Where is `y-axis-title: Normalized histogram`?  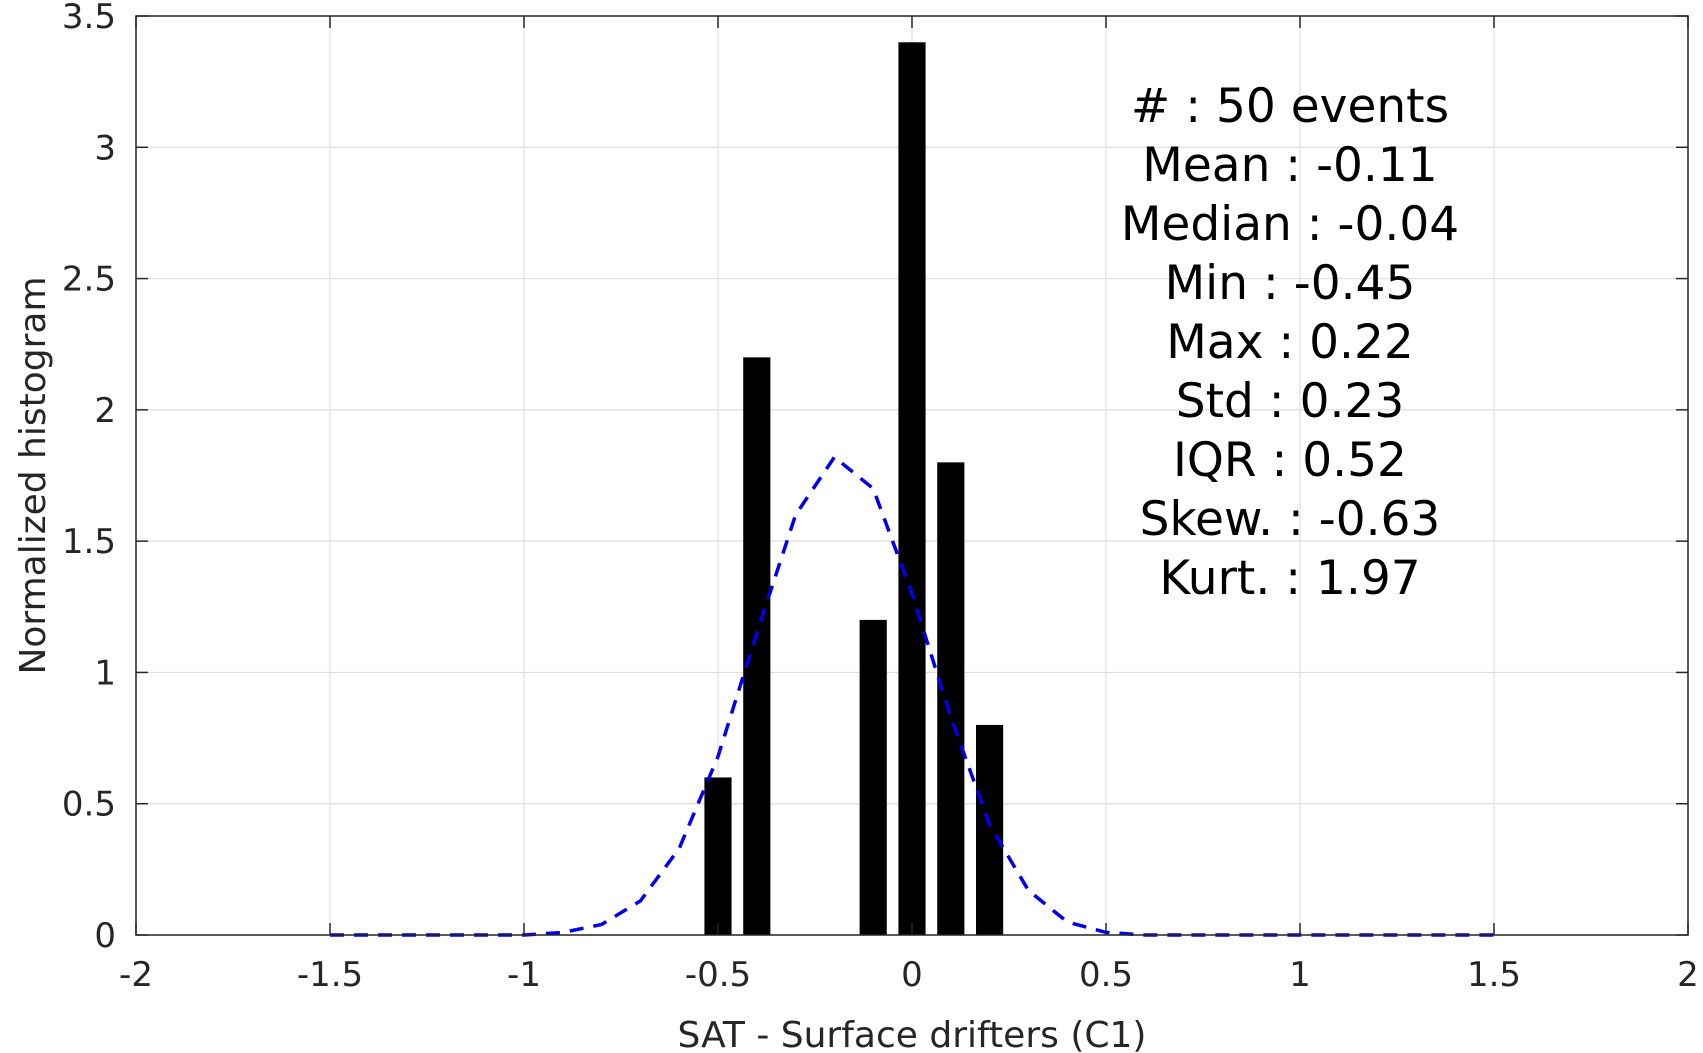
y-axis-title: Normalized histogram is located at coordinates (33, 475).